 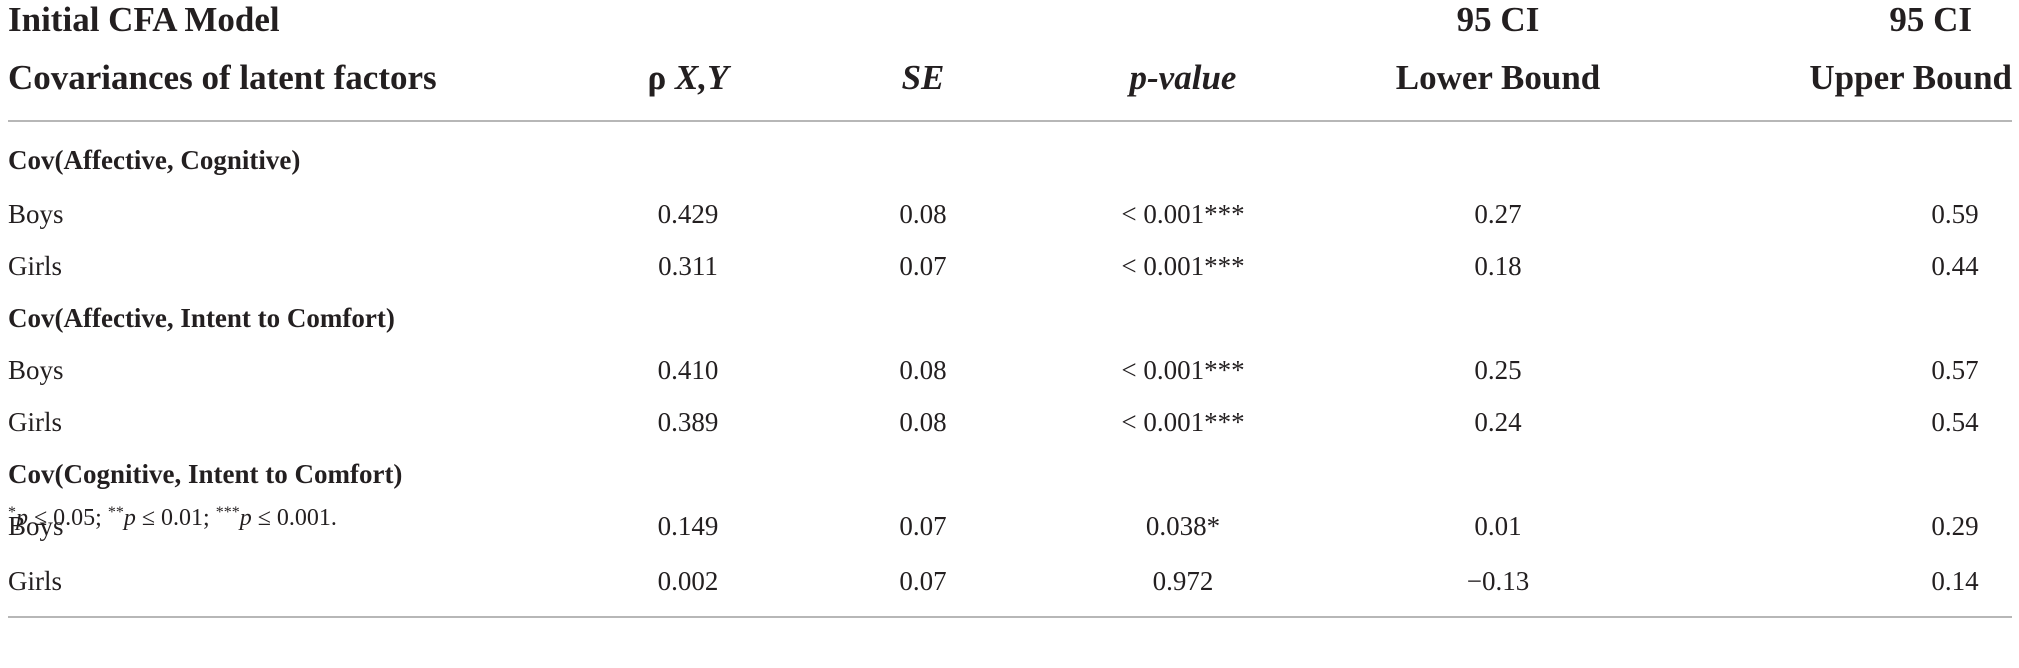 I want to click on cell-ci-lower: 0.27, so click(x=1498, y=213).